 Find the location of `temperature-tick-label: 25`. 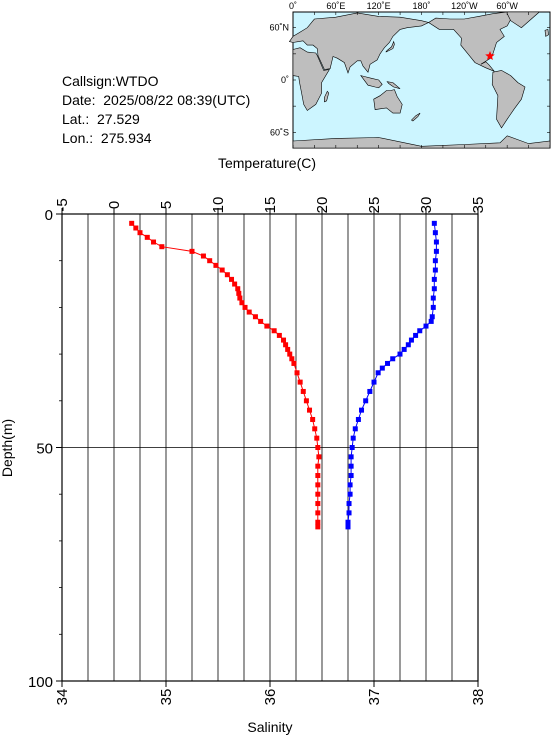

temperature-tick-label: 25 is located at coordinates (374, 205).